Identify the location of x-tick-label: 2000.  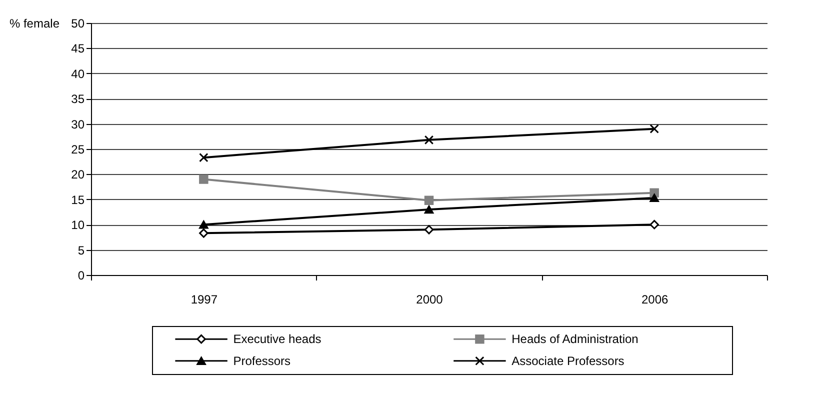
(430, 299).